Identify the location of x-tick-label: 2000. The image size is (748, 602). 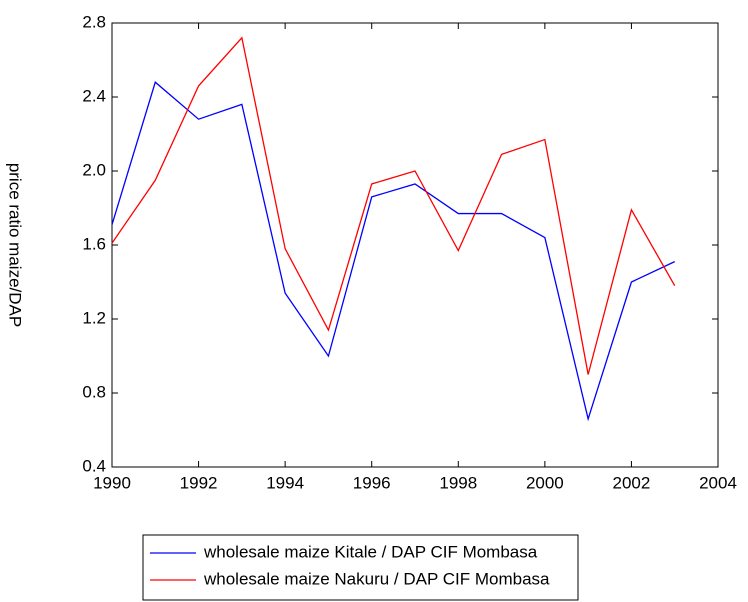
(545, 482).